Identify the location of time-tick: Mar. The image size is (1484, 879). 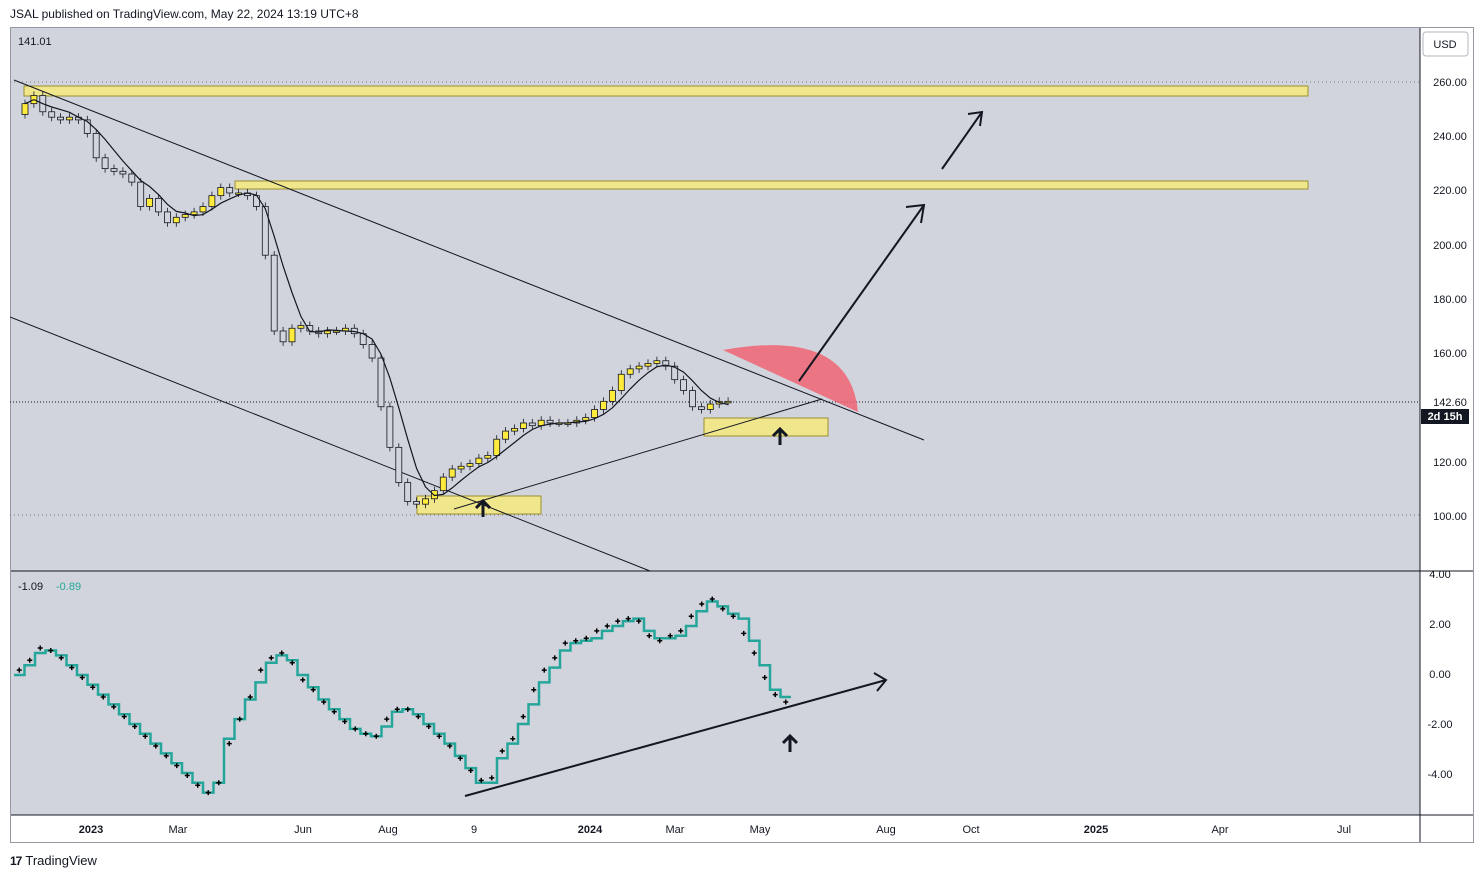
(675, 830).